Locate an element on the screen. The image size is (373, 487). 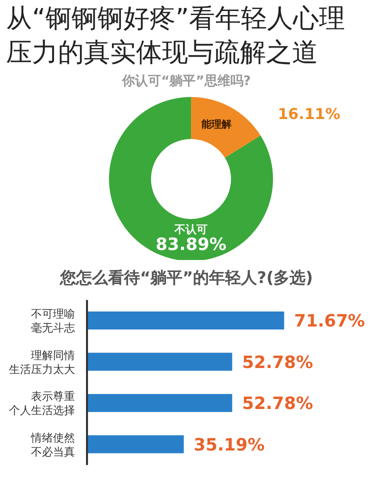
data-label: 71.67% is located at coordinates (329, 322).